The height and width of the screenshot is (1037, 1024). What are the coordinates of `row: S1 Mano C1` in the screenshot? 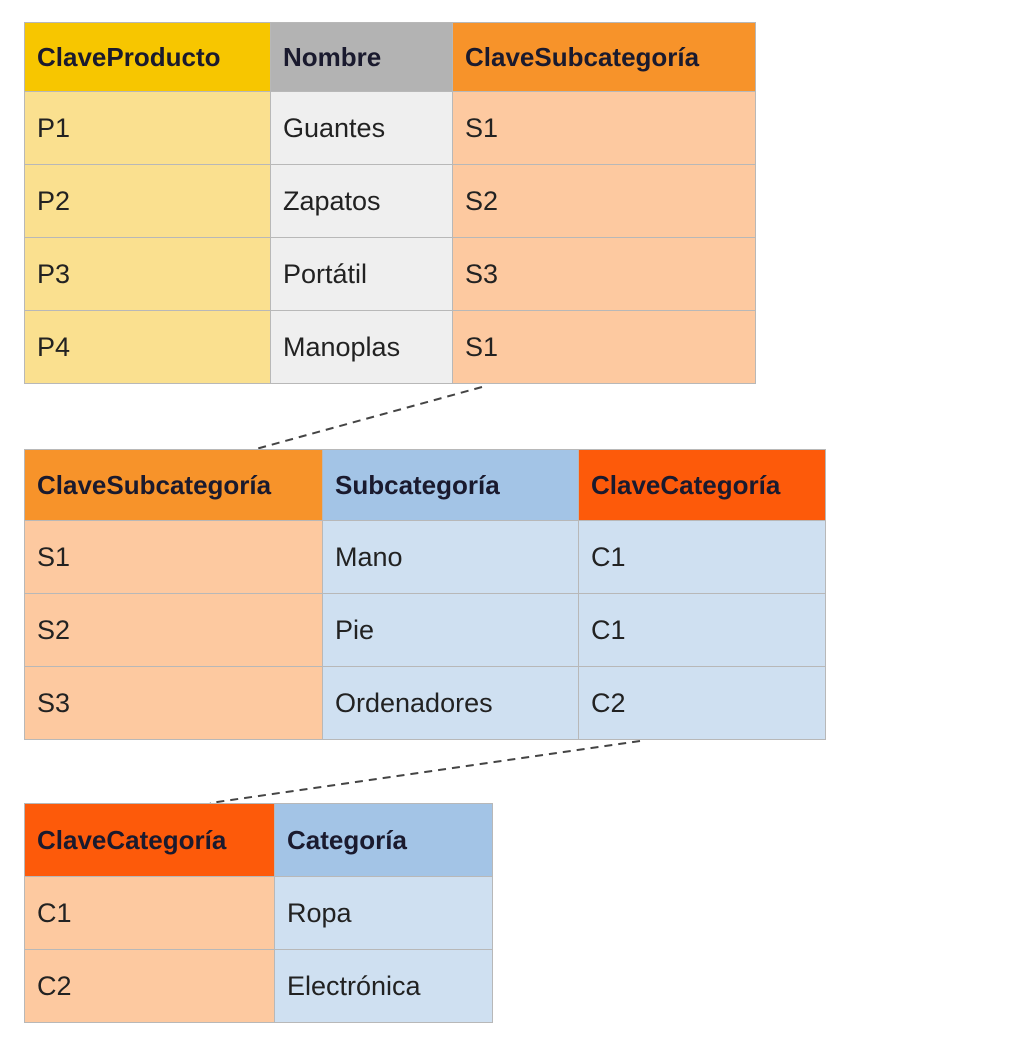 It's located at (425, 557).